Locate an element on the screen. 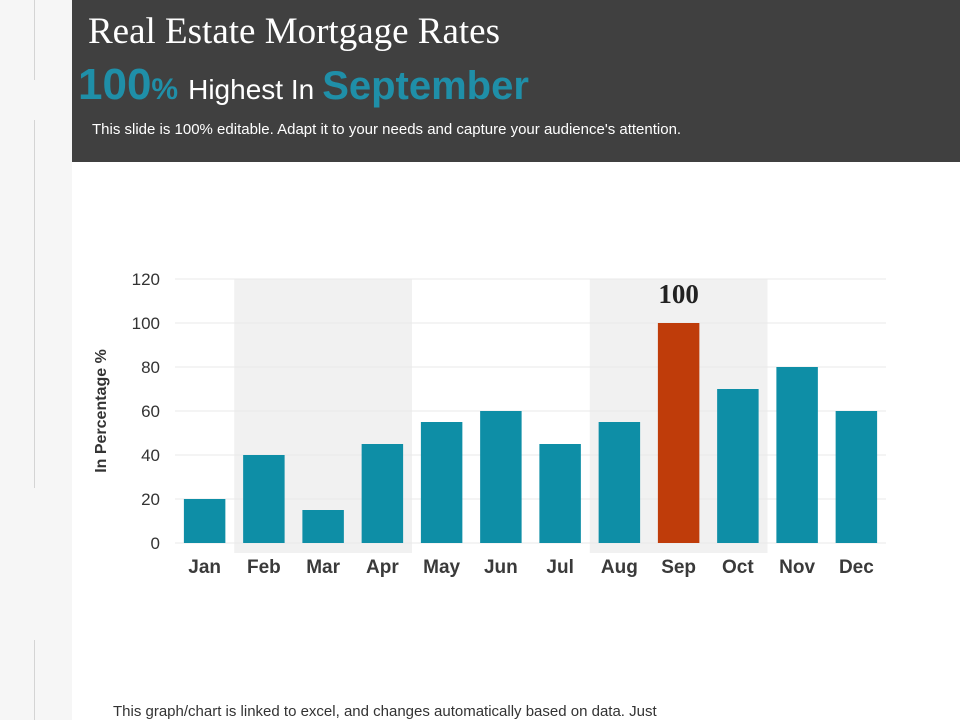  x-tick-label: Jul is located at coordinates (559, 567).